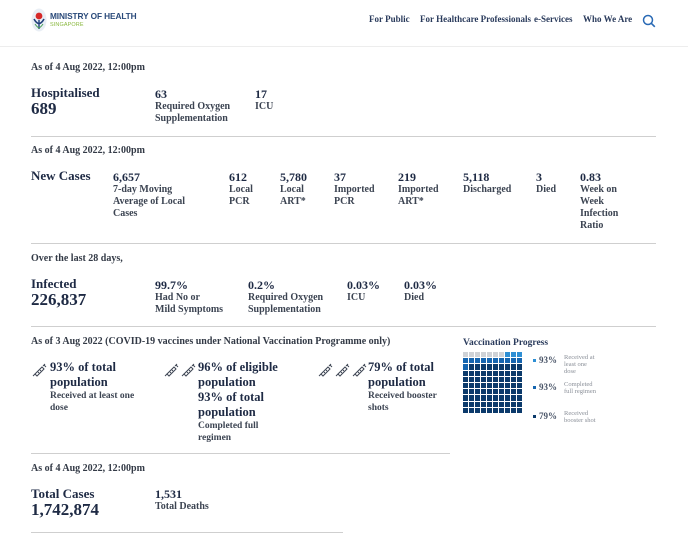 Image resolution: width=688 pixels, height=536 pixels. What do you see at coordinates (506, 343) in the screenshot?
I see `vaccination-progress-title: Vaccination Progress` at bounding box center [506, 343].